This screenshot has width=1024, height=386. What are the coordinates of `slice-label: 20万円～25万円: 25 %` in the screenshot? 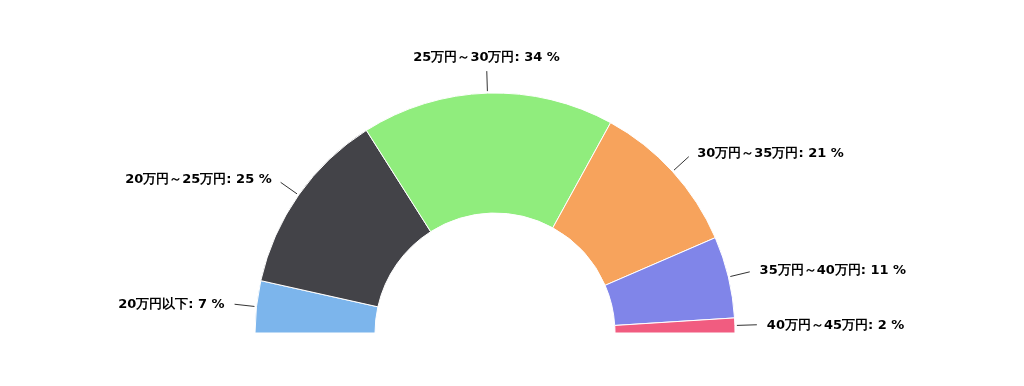 It's located at (198, 178).